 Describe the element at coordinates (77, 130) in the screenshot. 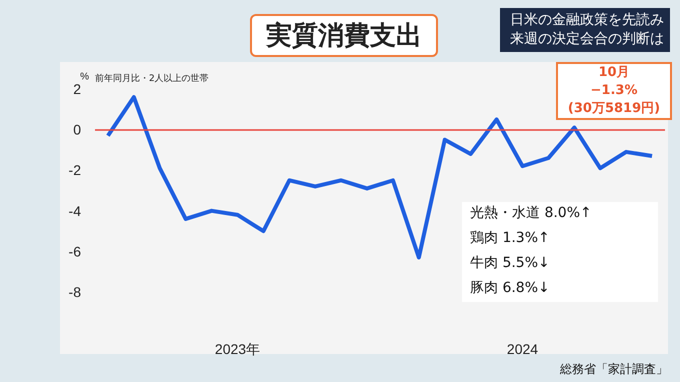

I see `y-tick-label: 0` at that location.